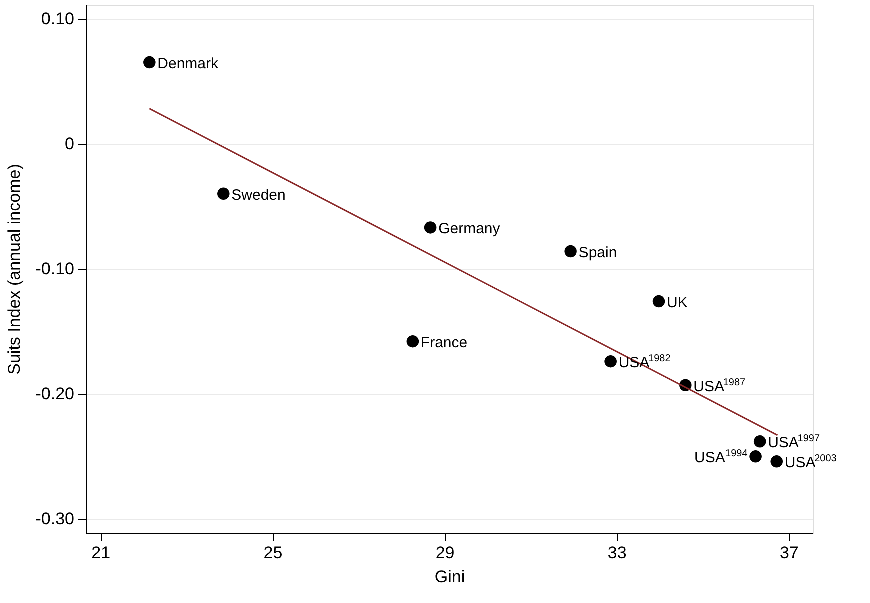  Describe the element at coordinates (789, 553) in the screenshot. I see `x-tick-label: 37` at that location.